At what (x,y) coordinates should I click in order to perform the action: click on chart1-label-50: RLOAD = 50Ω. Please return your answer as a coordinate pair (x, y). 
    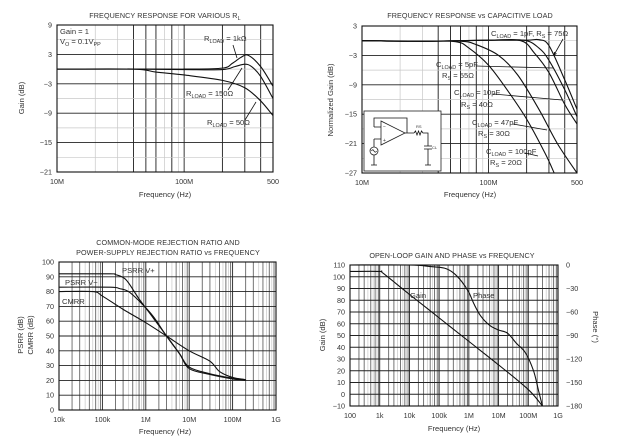
    Looking at the image, I should click on (228, 123).